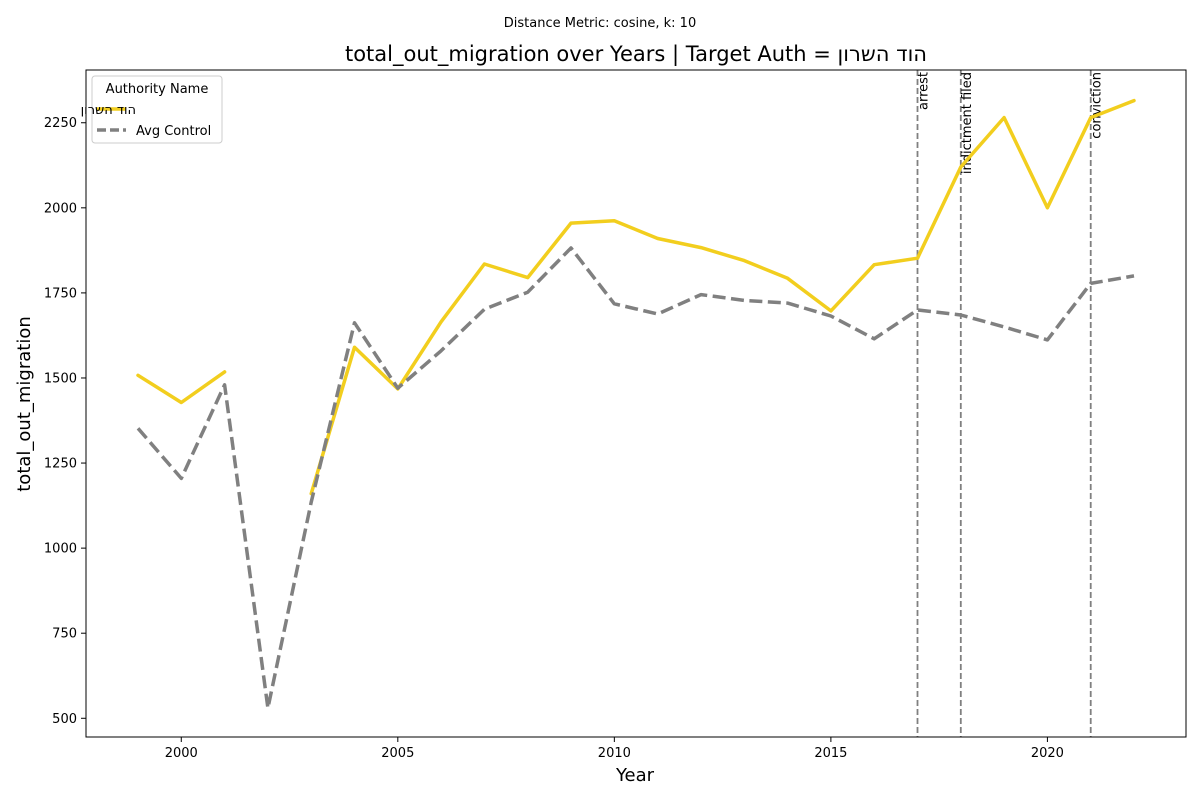 The image size is (1200, 800). I want to click on y-tick-label-2: 1000, so click(60, 549).